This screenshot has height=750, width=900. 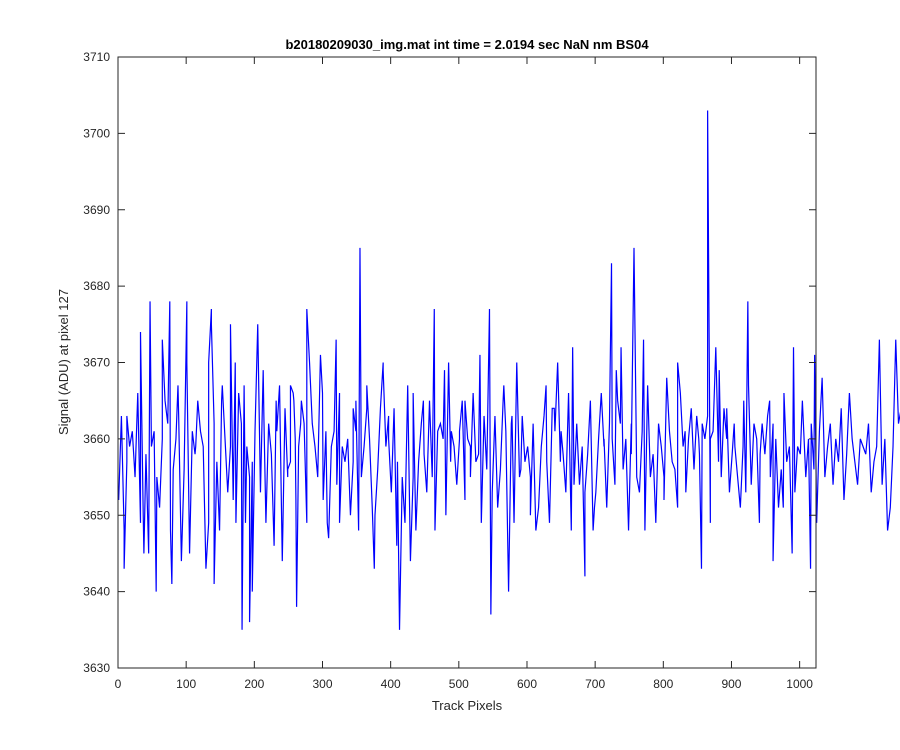 I want to click on x-tick-label: 700, so click(x=595, y=684).